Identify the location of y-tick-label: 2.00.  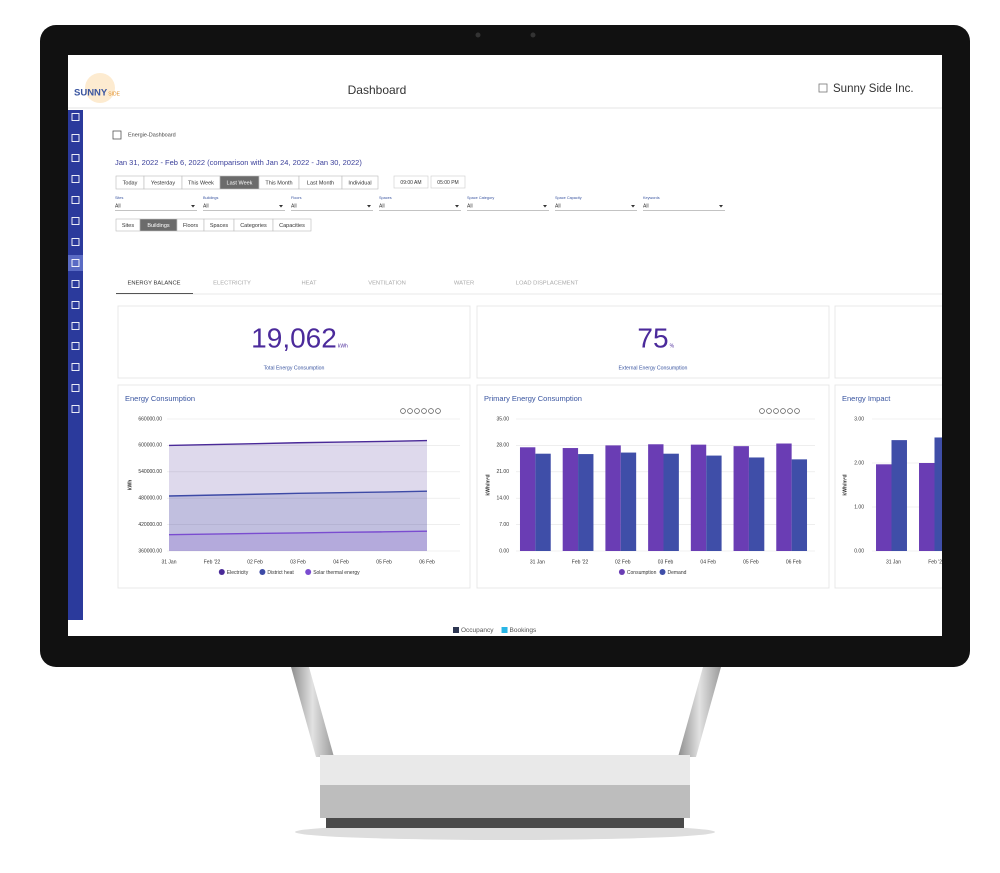
(859, 463).